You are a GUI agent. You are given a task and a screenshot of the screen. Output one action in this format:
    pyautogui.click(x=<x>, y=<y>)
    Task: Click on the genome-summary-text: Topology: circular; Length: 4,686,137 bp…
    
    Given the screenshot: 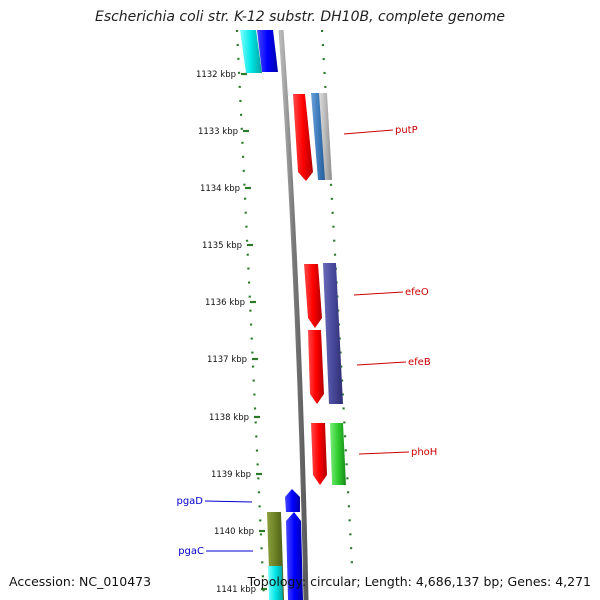 What is the action you would take?
    pyautogui.click(x=419, y=581)
    